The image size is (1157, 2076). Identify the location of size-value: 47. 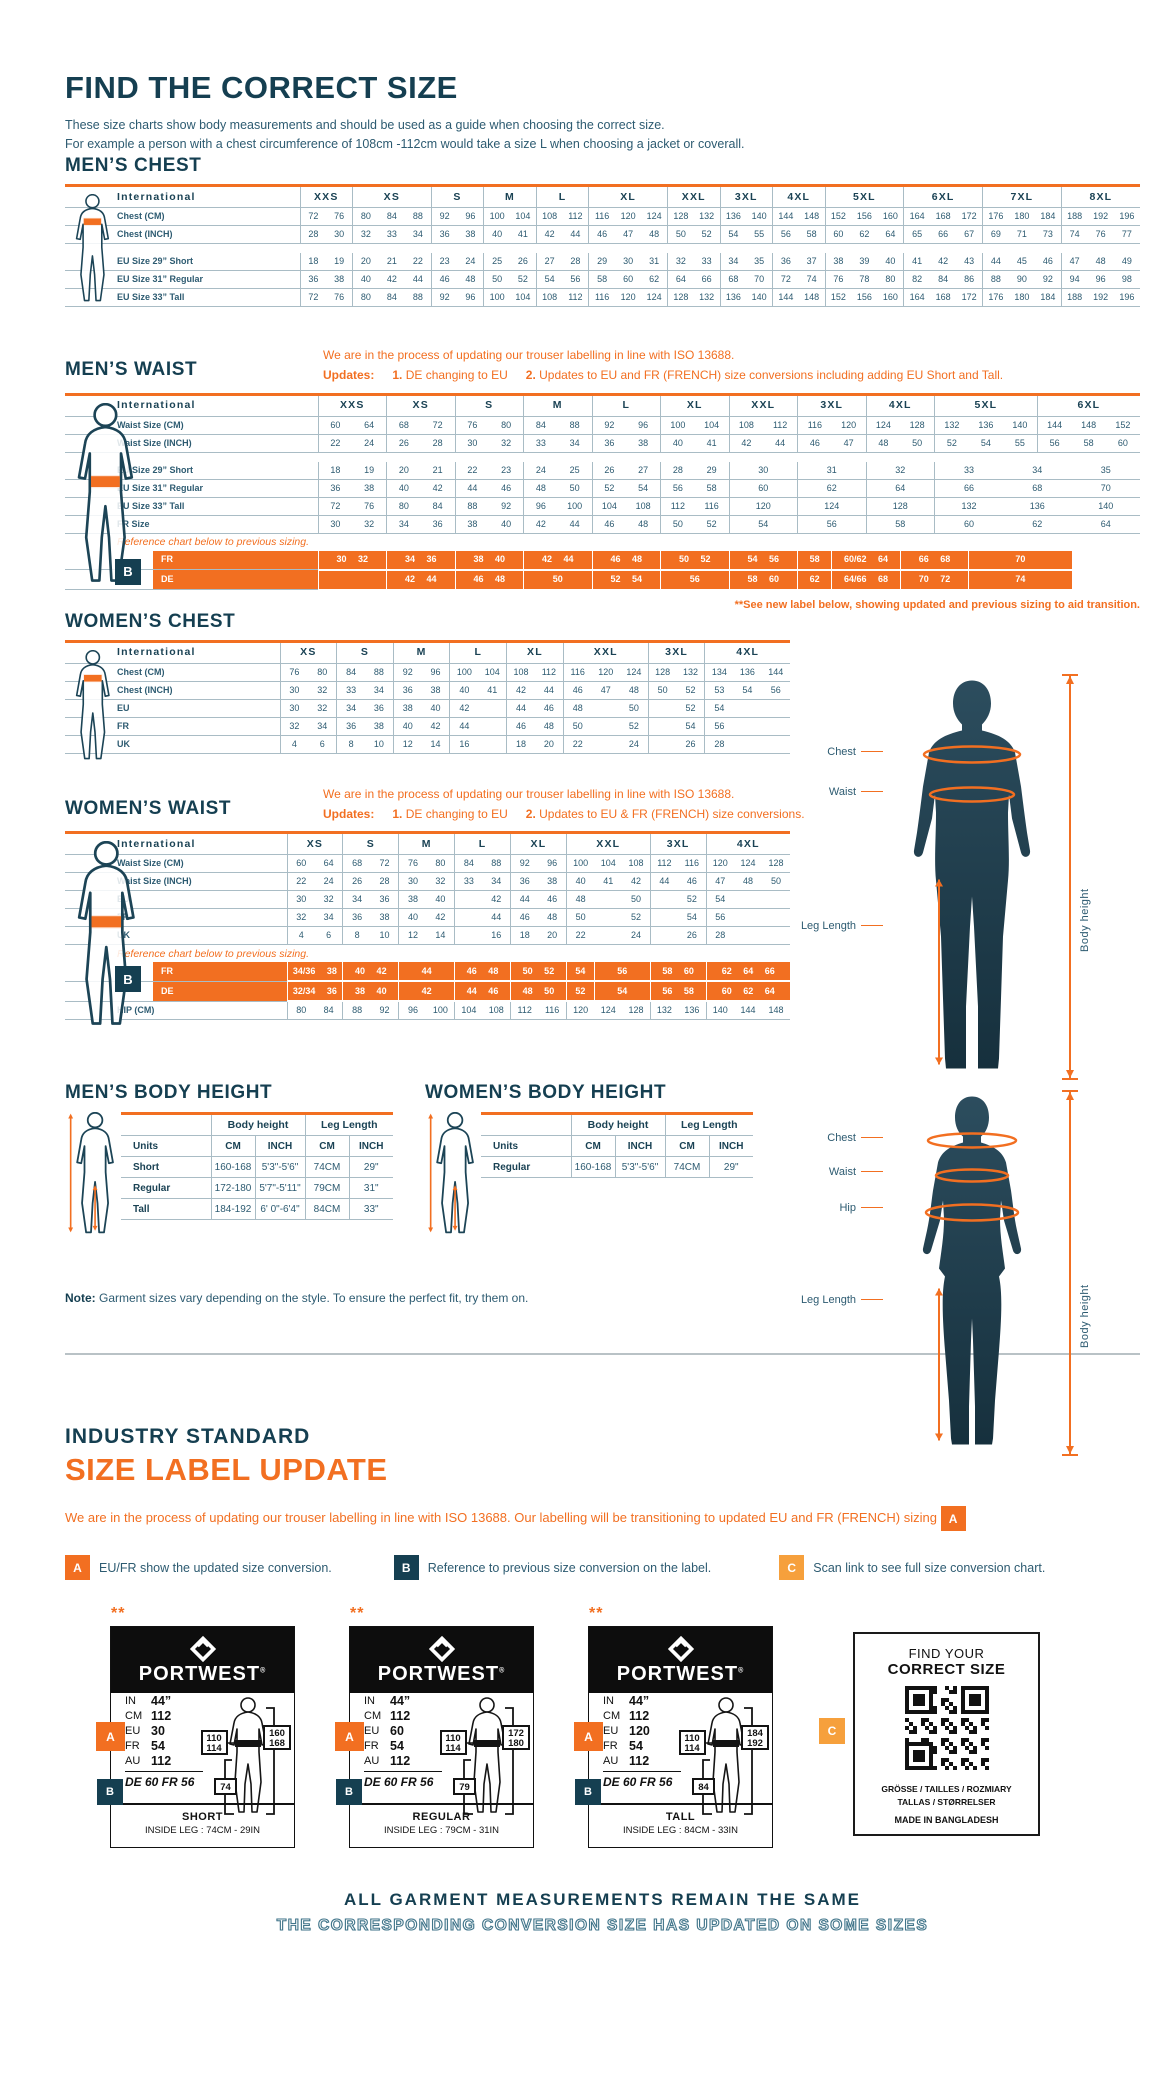
(605, 690).